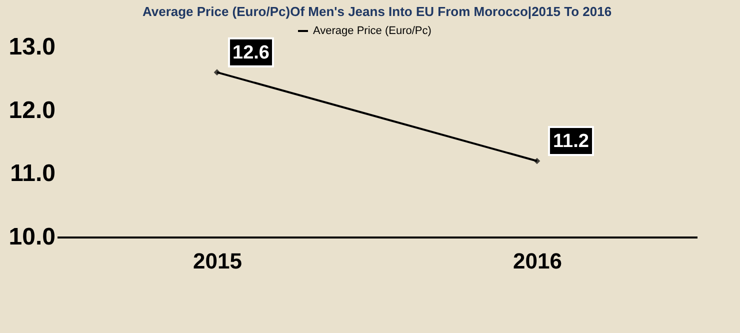 This screenshot has width=740, height=333. What do you see at coordinates (377, 11) in the screenshot?
I see `chart-title: Average Price (Euro/Pc)Of Men's Jeans Into EU From Morocco|2015 To 2016` at bounding box center [377, 11].